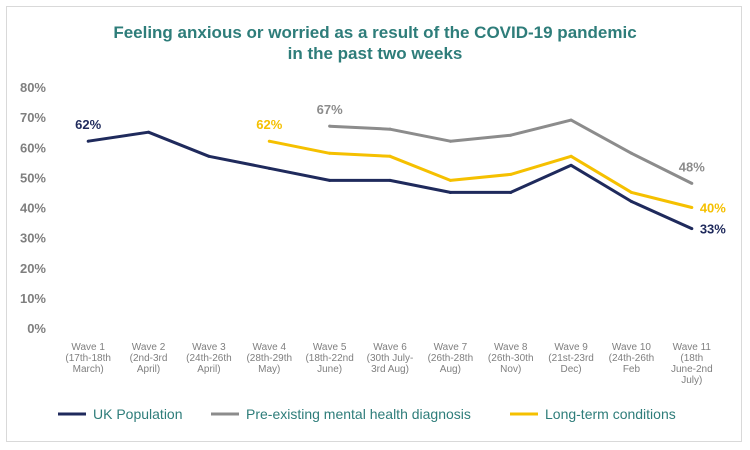  Describe the element at coordinates (36, 328) in the screenshot. I see `y-tick-label: 0%` at that location.